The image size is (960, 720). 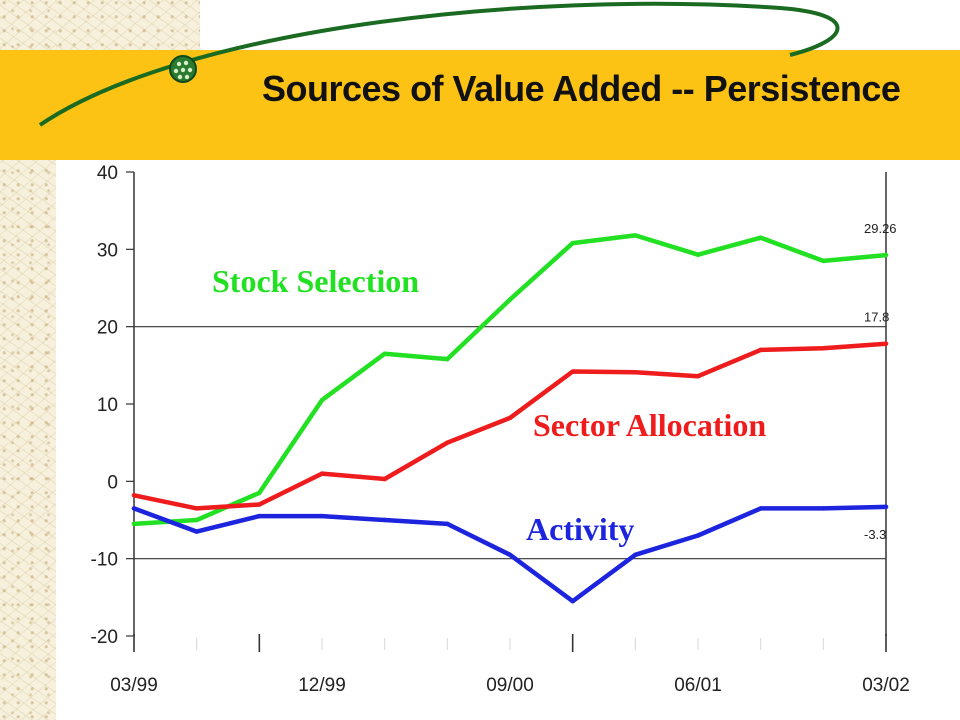 I want to click on series-label-sector-allocation: Sector Allocation, so click(x=649, y=425).